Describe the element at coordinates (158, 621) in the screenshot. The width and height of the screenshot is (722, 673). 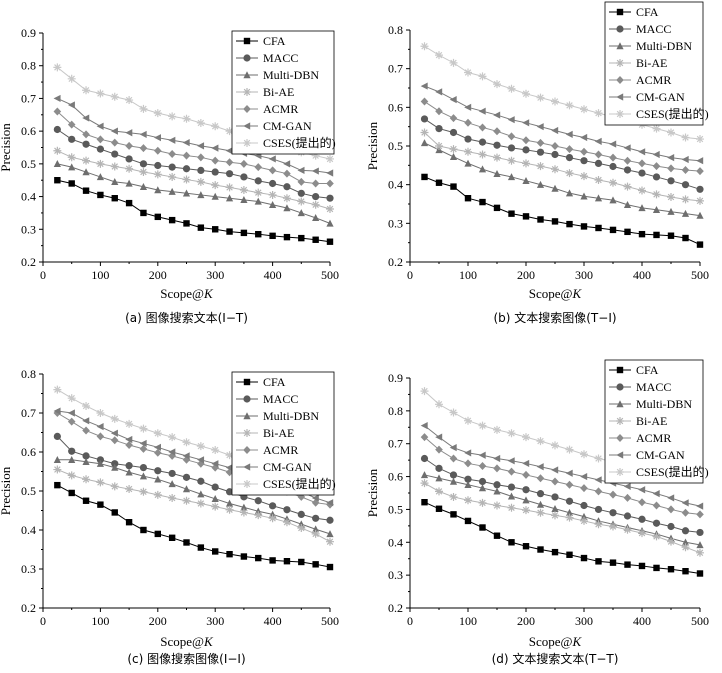
I see `x-tick-label: 200` at that location.